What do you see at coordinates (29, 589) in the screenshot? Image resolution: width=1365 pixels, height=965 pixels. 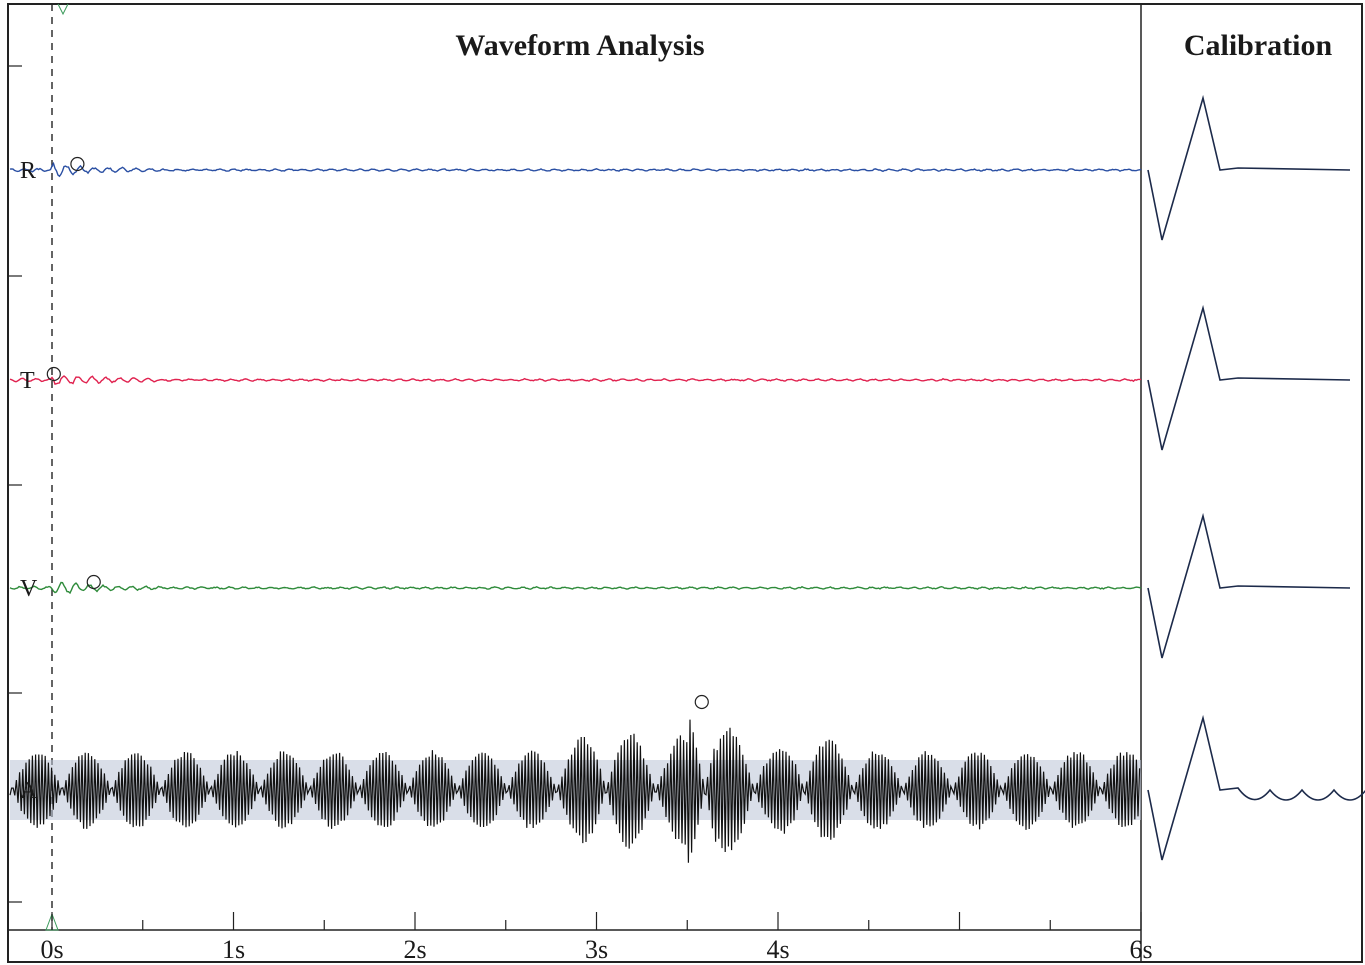 I see `channel-label-v: V` at bounding box center [29, 589].